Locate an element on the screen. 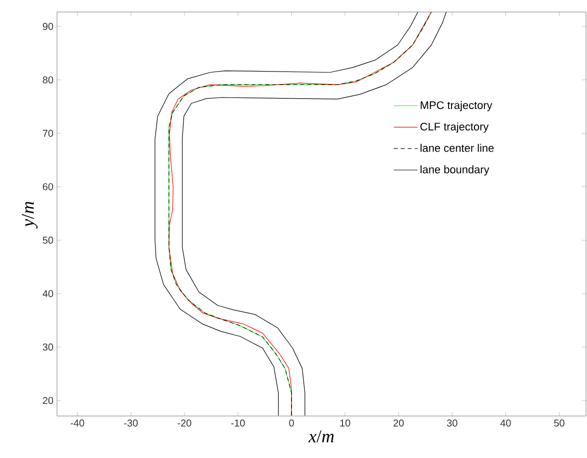  x-tick-label: 20 is located at coordinates (399, 423).